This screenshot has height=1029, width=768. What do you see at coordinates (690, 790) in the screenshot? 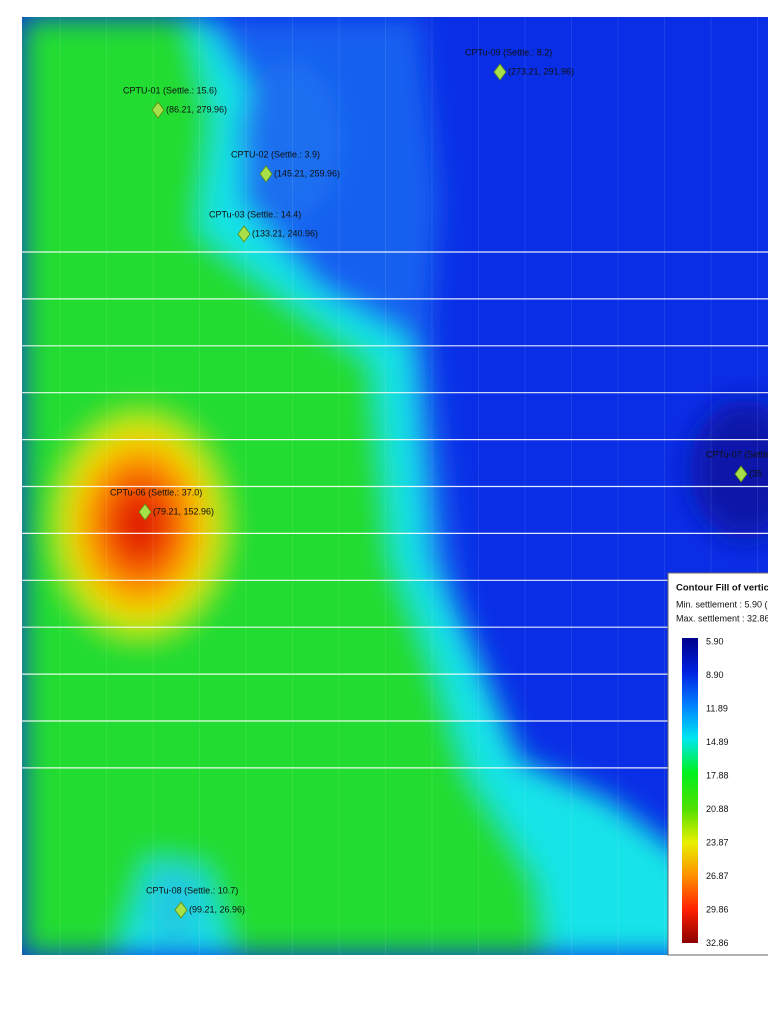
I see `color-bar` at bounding box center [690, 790].